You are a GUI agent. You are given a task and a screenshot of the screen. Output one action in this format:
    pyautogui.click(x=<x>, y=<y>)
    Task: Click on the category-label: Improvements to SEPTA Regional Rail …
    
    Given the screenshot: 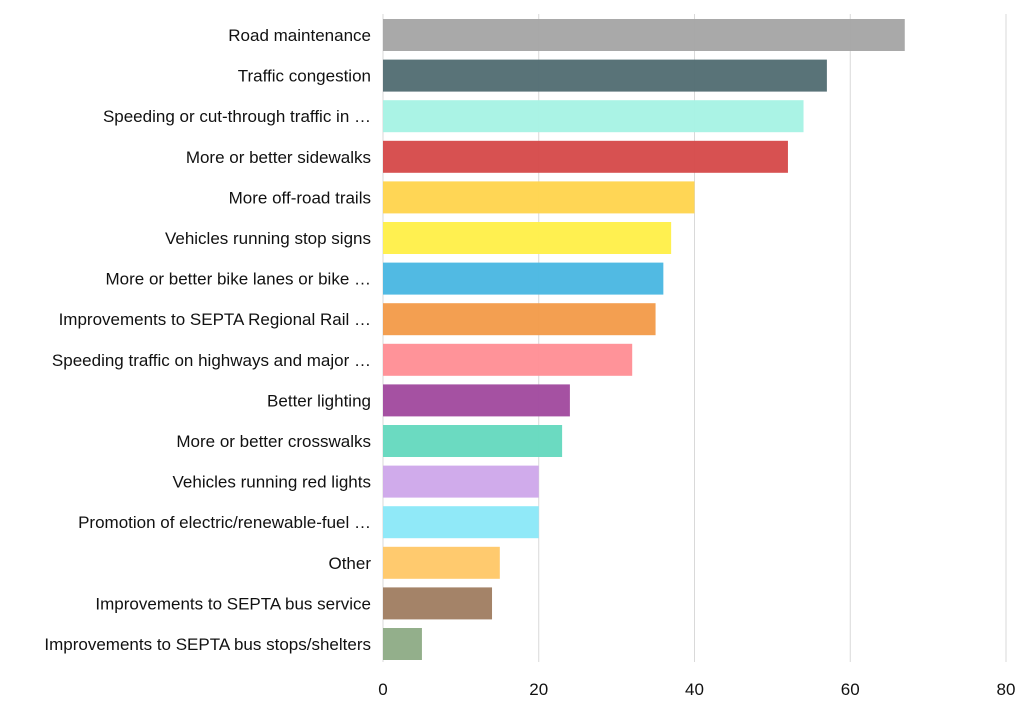 What is the action you would take?
    pyautogui.click(x=215, y=319)
    